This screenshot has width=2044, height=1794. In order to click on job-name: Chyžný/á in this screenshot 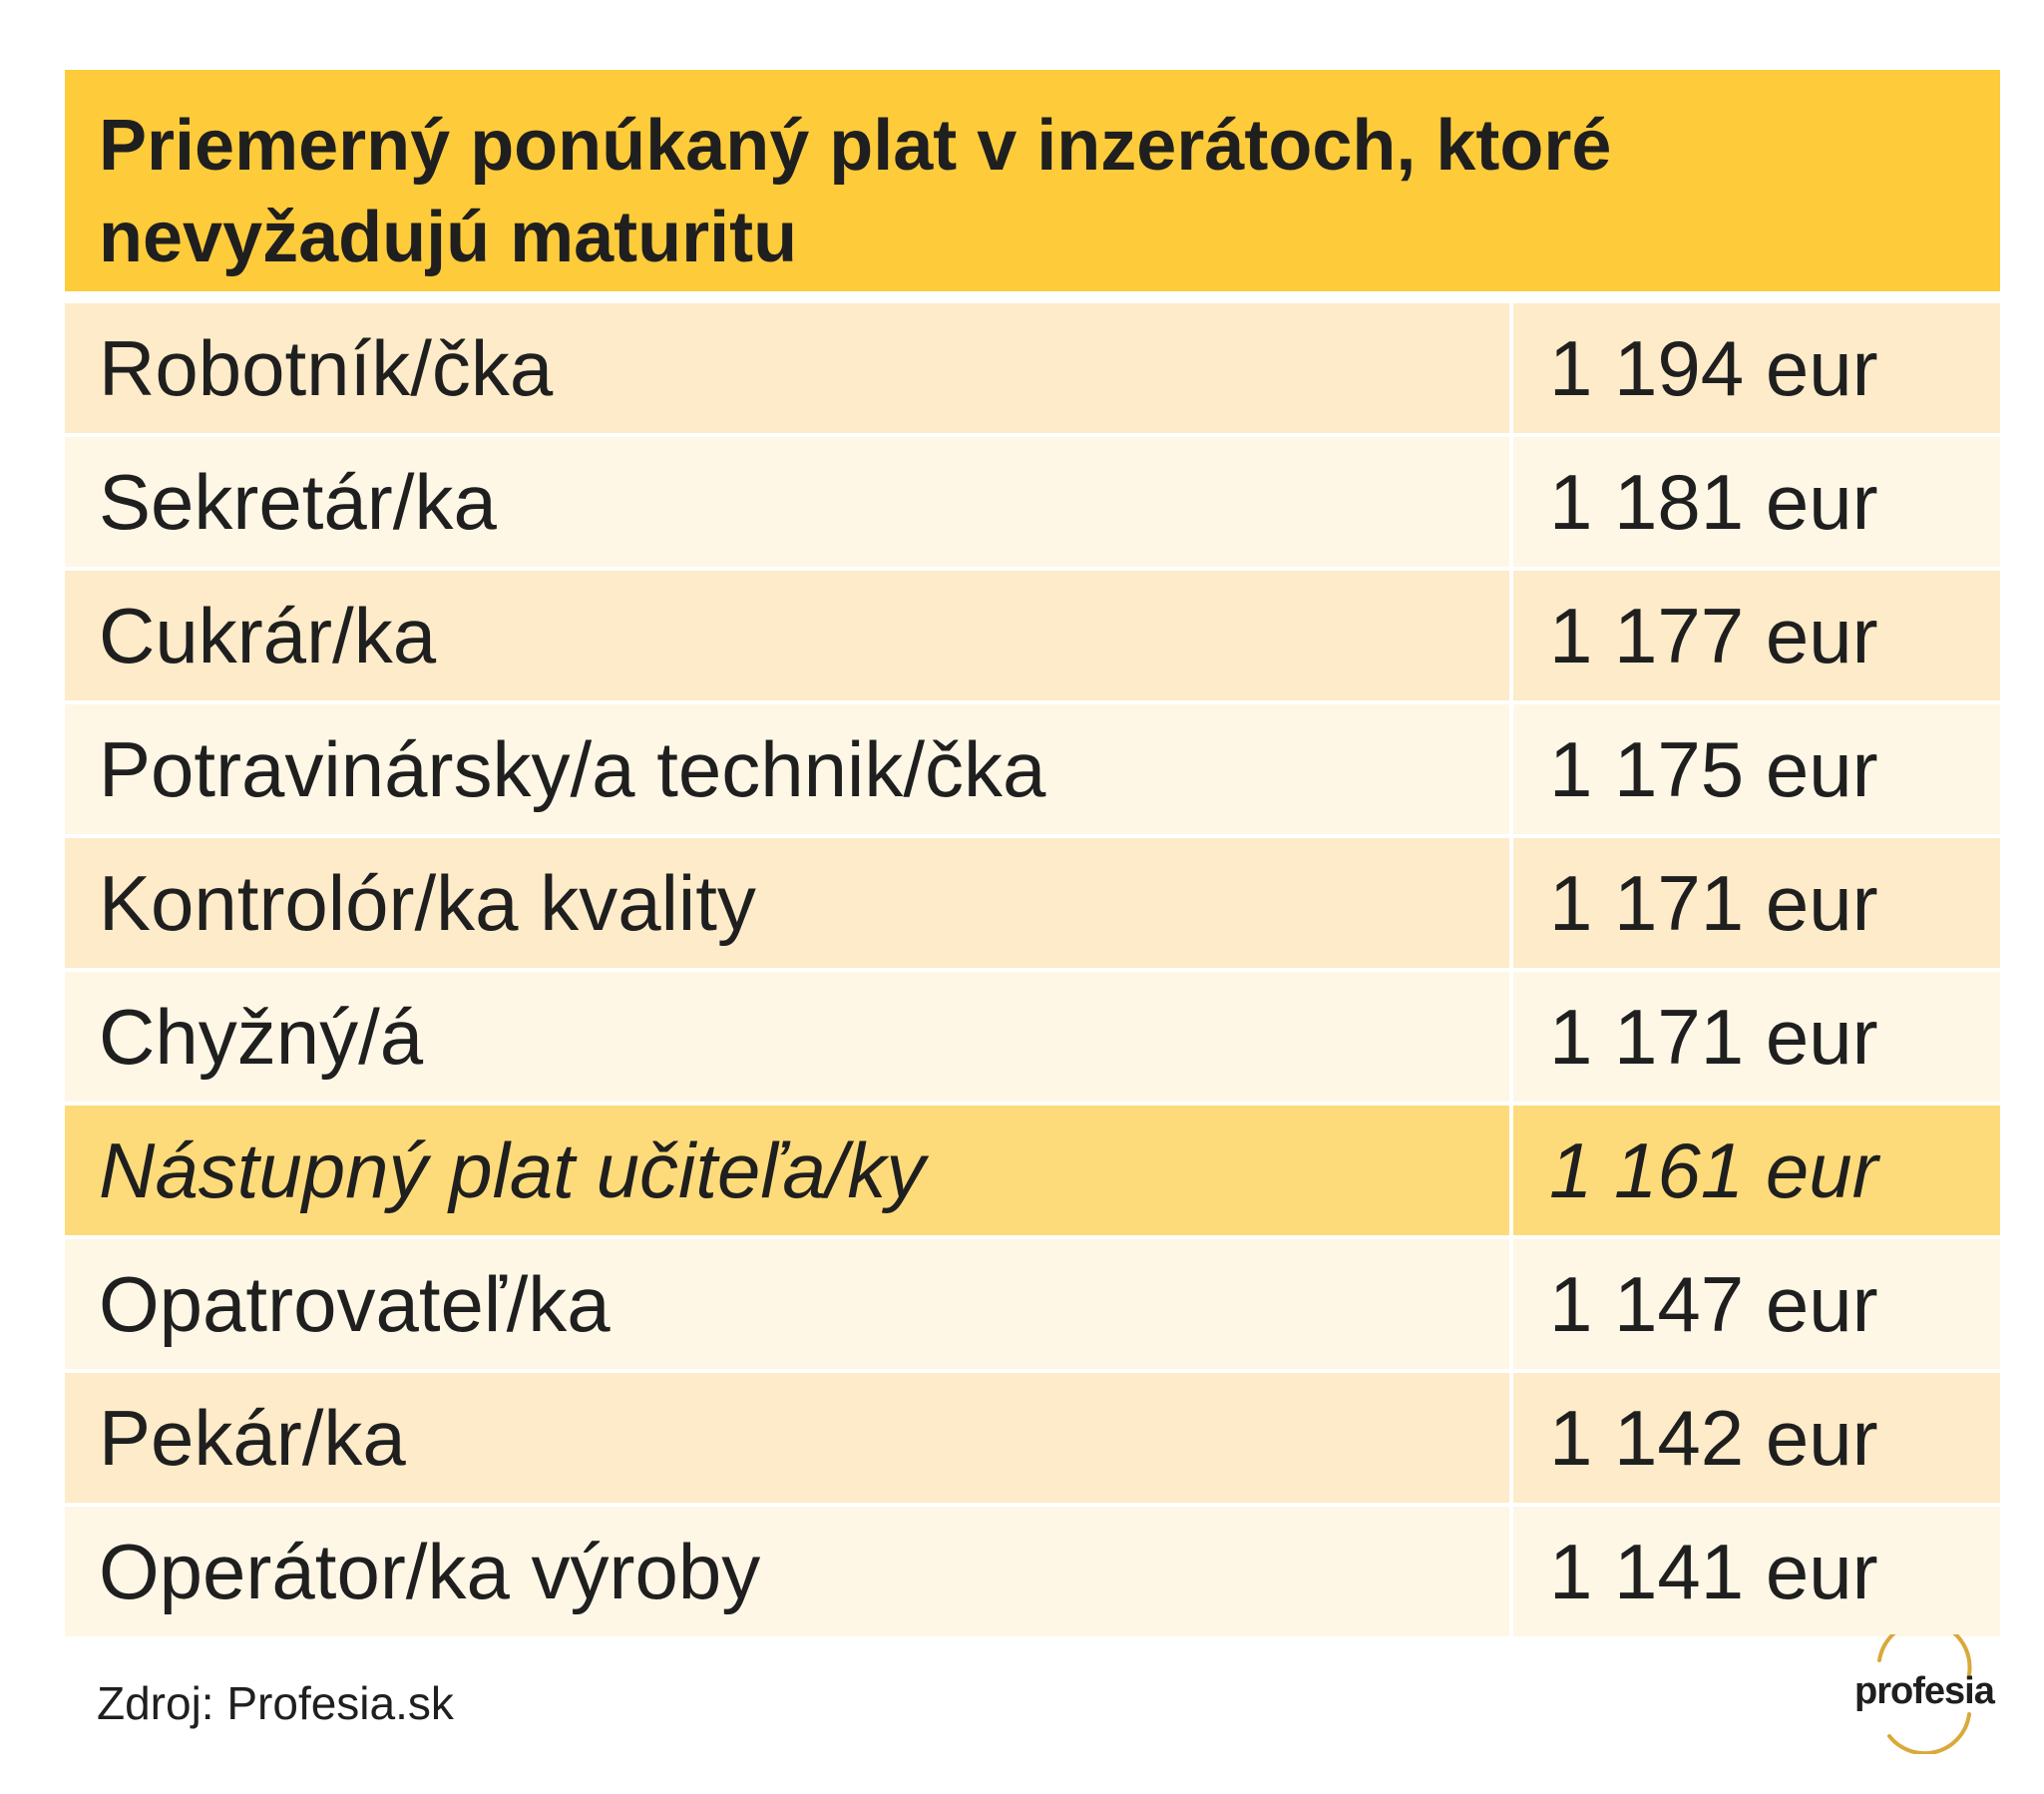, I will do `click(787, 1037)`.